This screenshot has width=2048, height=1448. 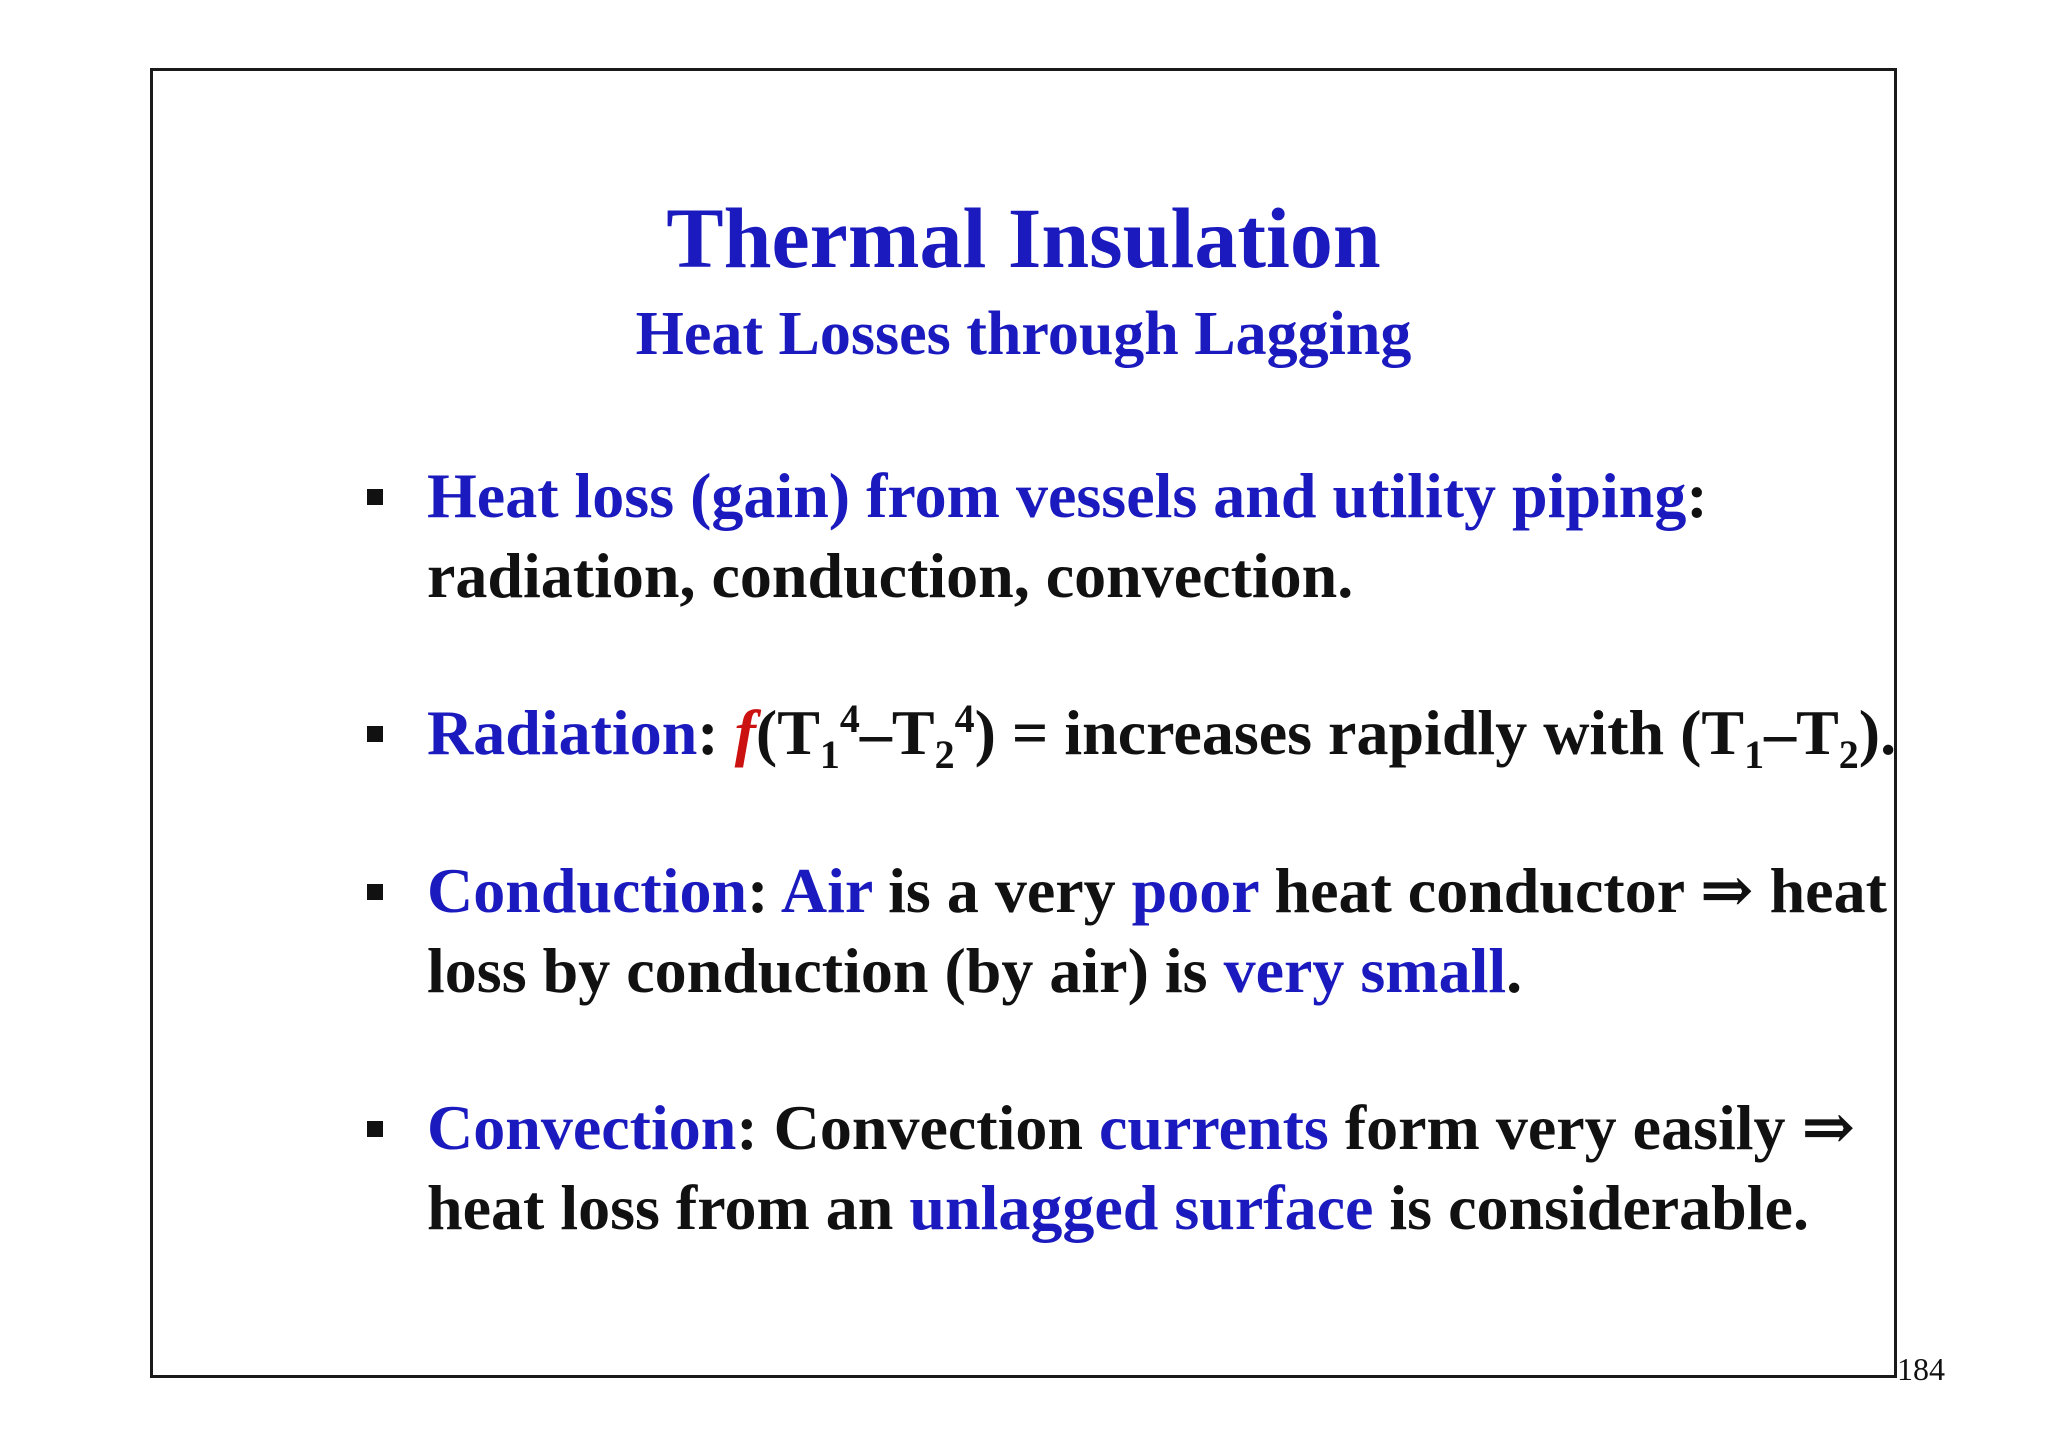 What do you see at coordinates (1023, 238) in the screenshot?
I see `slide-title: Thermal Insulation` at bounding box center [1023, 238].